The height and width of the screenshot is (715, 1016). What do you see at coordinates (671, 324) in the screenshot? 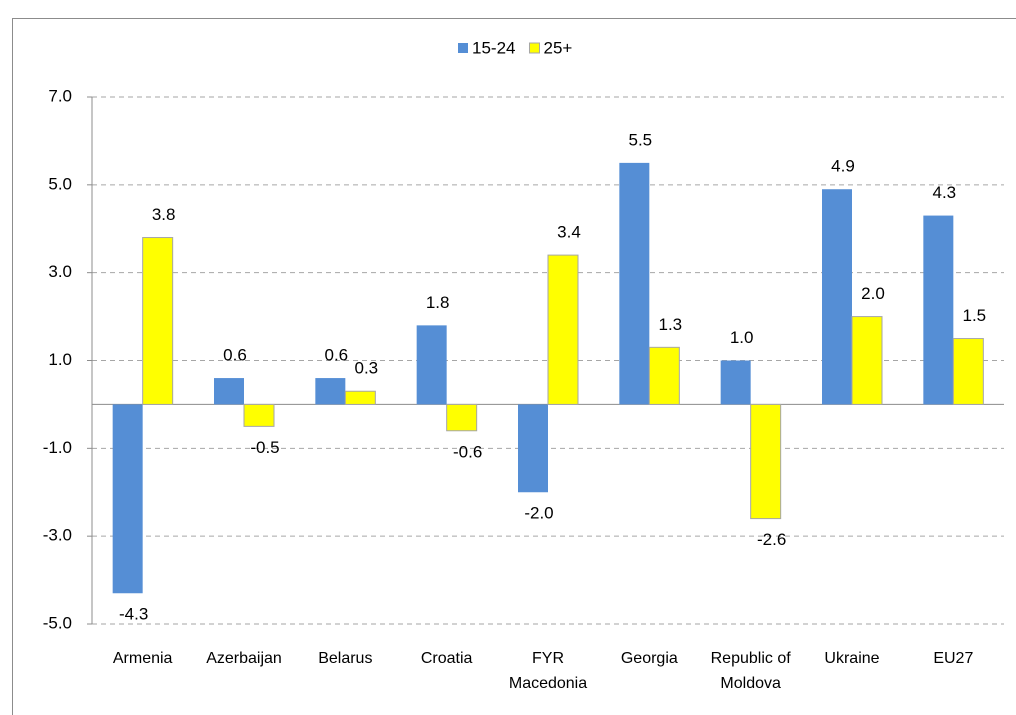
I see `data-label: 1.3` at bounding box center [671, 324].